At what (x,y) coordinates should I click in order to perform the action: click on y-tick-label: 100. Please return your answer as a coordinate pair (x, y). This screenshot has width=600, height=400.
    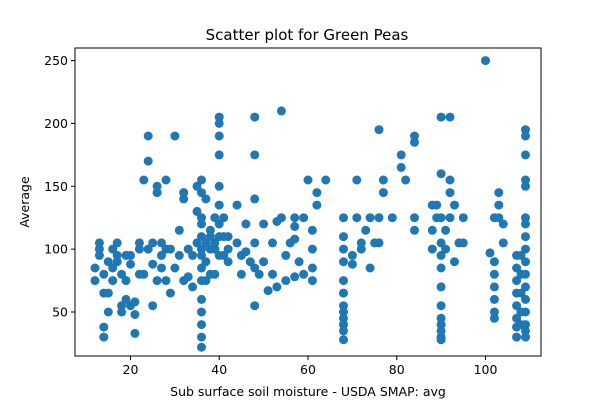
    Looking at the image, I should click on (56, 249).